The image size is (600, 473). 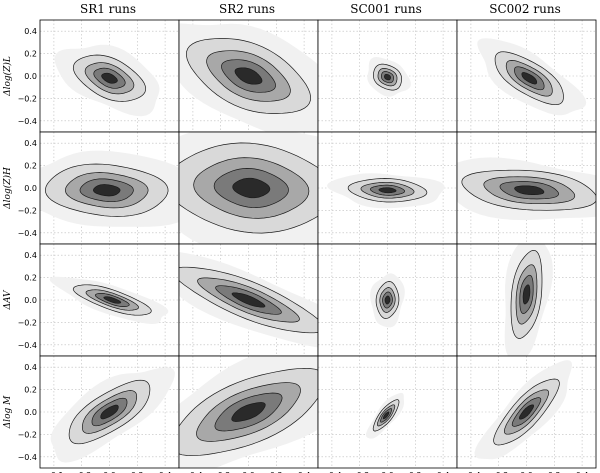 What do you see at coordinates (524, 9) in the screenshot?
I see `column-title: SC002 runs` at bounding box center [524, 9].